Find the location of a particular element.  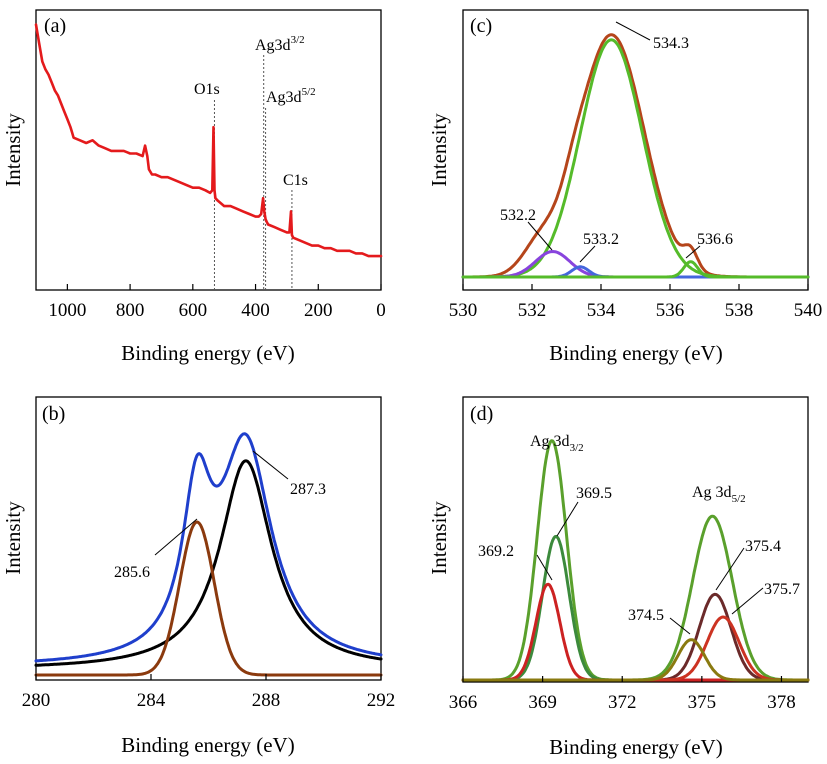

ann-287-3: 287.3 is located at coordinates (308, 489).